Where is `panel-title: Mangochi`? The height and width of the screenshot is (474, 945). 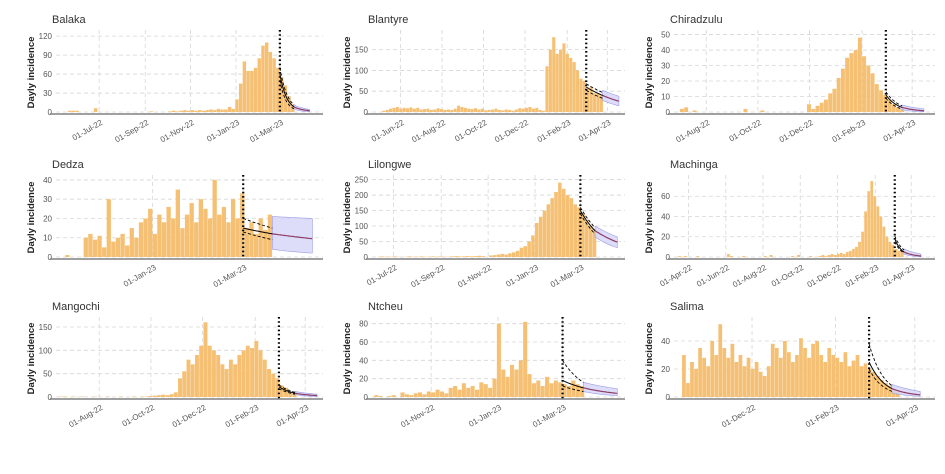
panel-title: Mangochi is located at coordinates (76, 307).